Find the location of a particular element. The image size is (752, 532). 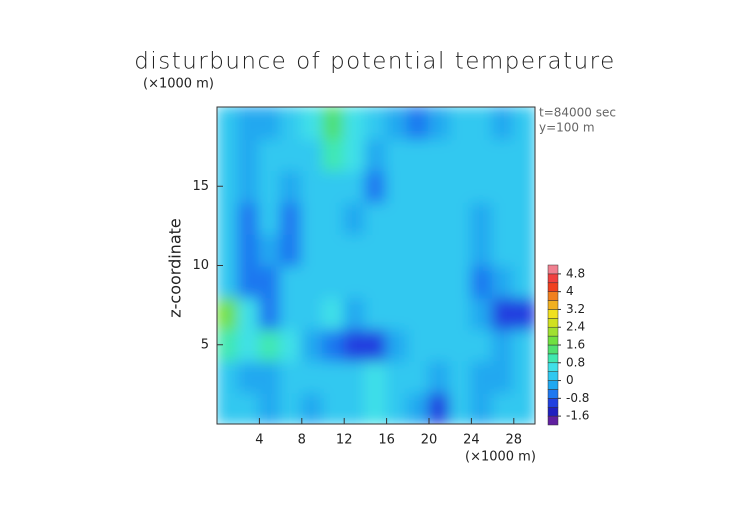

annotation: t=84000 sec is located at coordinates (577, 113).